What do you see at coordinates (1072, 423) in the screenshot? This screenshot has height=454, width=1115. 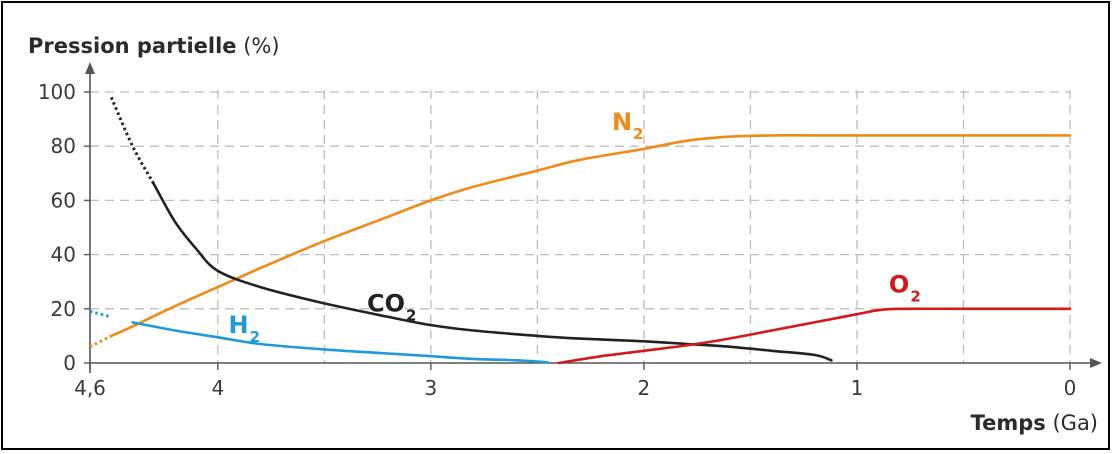 I see `x-axis-title-unit: (Ga)` at bounding box center [1072, 423].